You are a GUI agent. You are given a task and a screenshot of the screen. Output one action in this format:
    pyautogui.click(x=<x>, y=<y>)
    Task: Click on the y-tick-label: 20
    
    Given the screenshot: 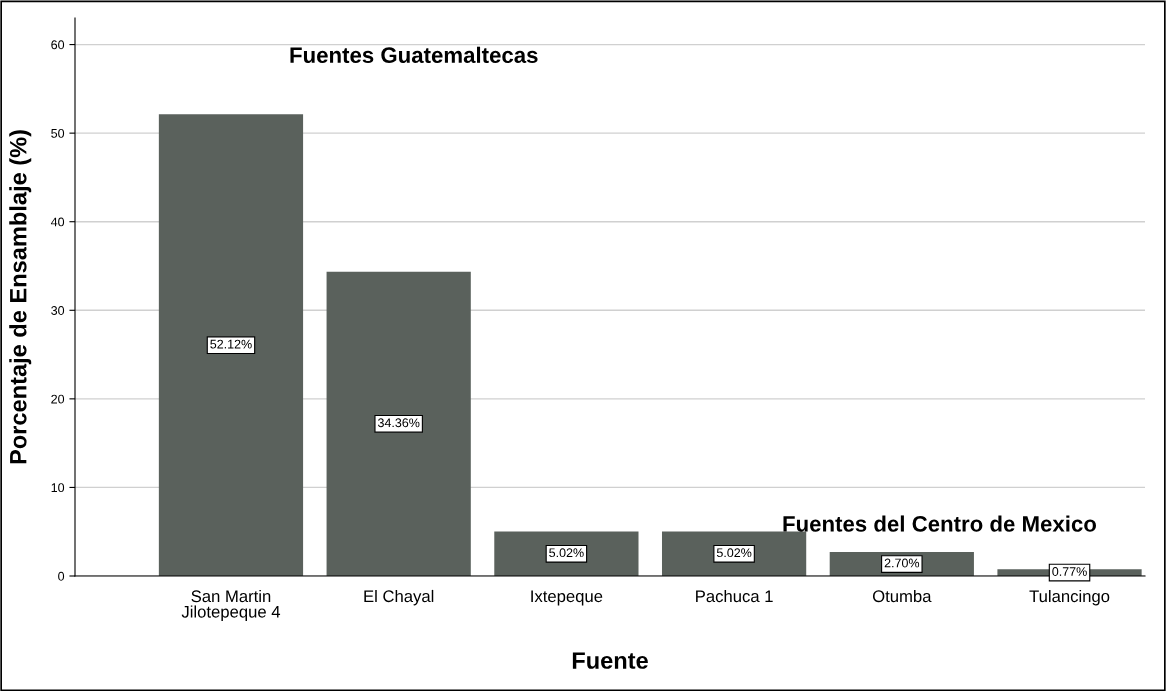 What is the action you would take?
    pyautogui.click(x=58, y=399)
    